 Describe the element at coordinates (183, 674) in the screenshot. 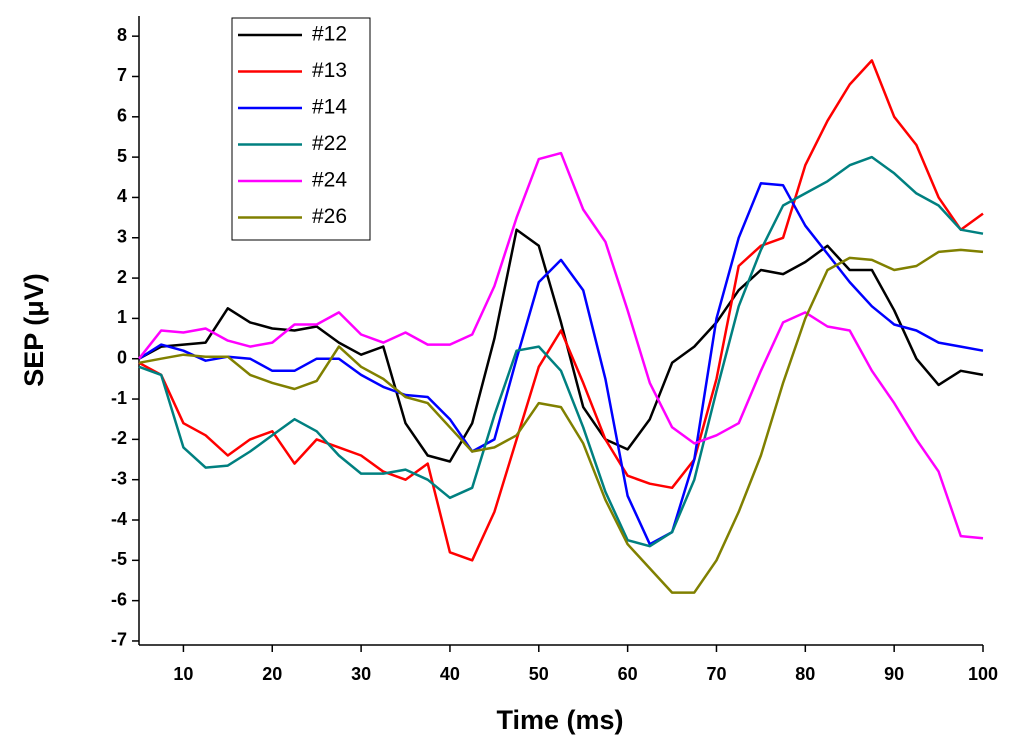

I see `x-tick-label: 10` at that location.